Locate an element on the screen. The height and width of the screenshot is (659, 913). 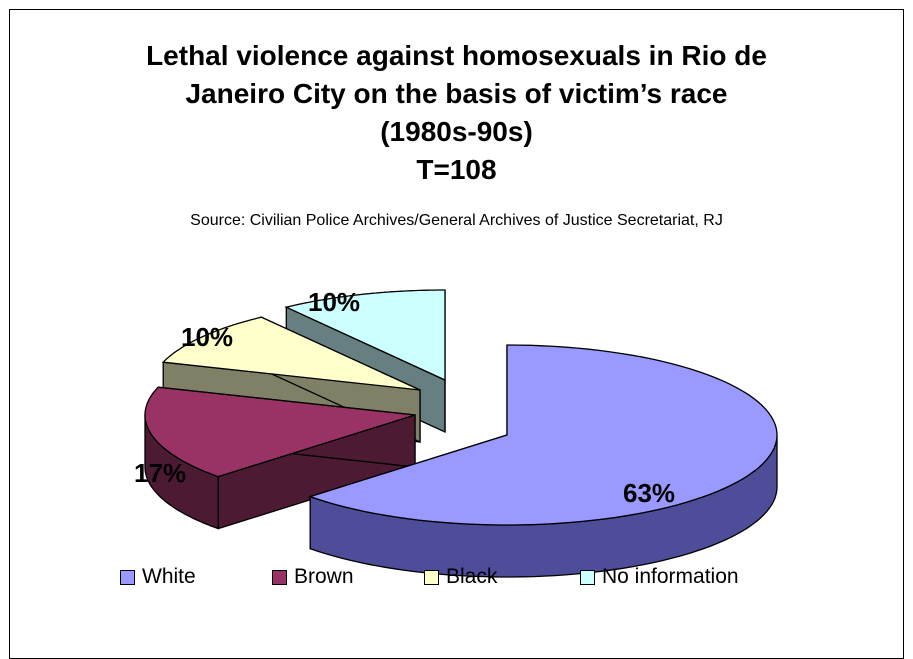
slice-top-brown is located at coordinates (280, 432).